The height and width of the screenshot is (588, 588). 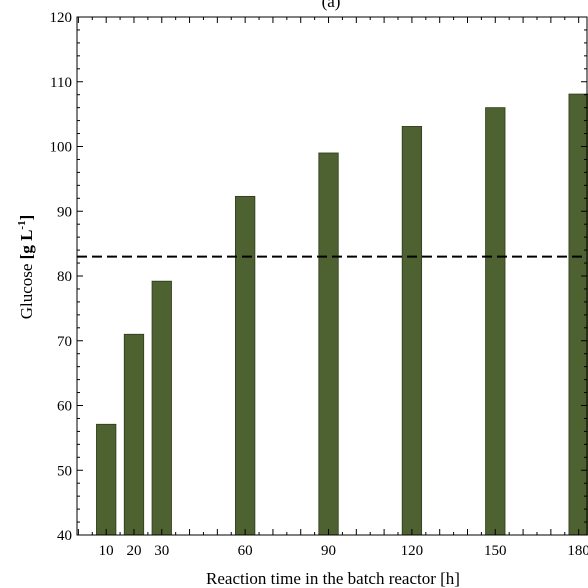 I want to click on y-tick-label: 60, so click(x=64, y=407).